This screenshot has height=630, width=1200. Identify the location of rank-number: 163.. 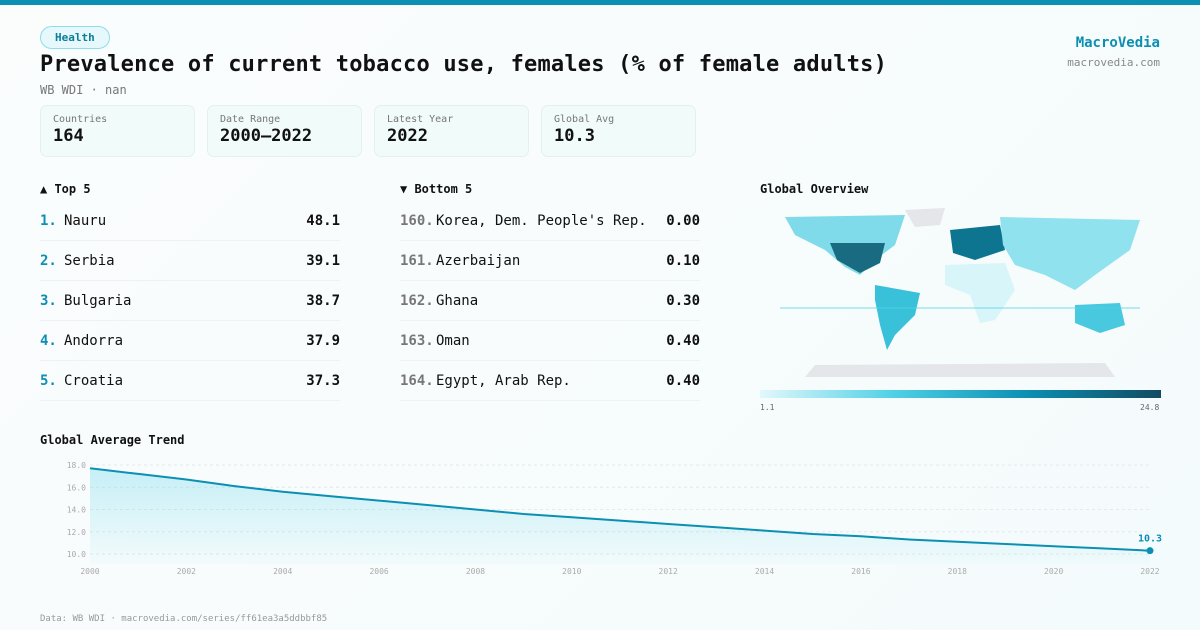
(417, 340).